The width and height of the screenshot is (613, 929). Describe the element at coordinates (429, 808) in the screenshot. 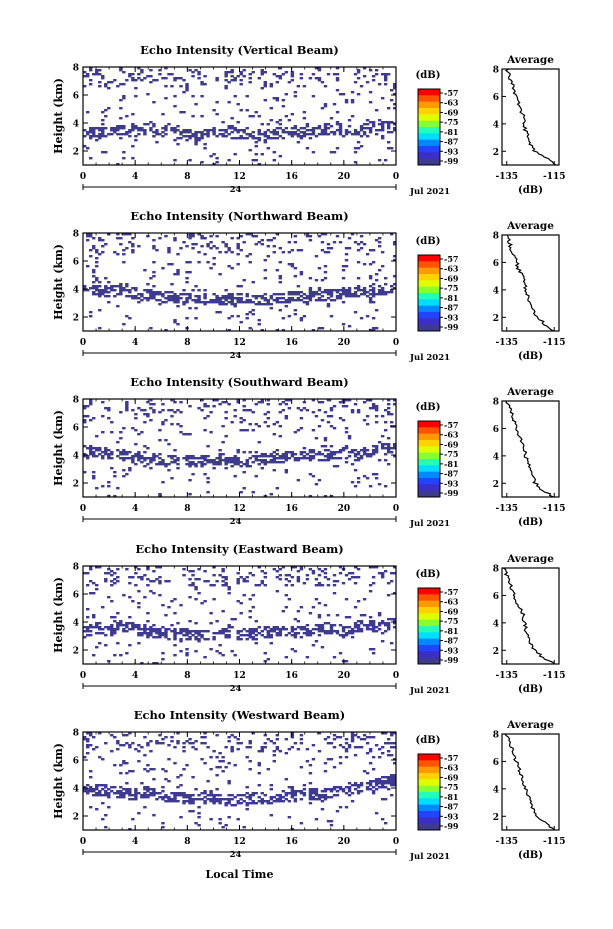

I see `colorbar-swatch` at that location.